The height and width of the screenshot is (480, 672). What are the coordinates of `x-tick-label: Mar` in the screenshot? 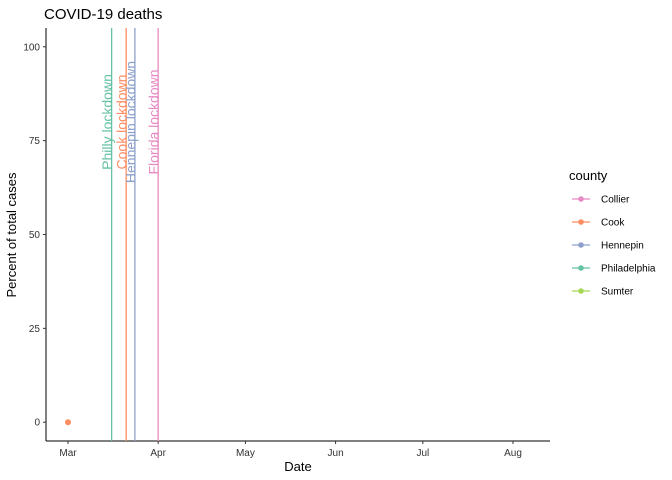 It's located at (68, 453).